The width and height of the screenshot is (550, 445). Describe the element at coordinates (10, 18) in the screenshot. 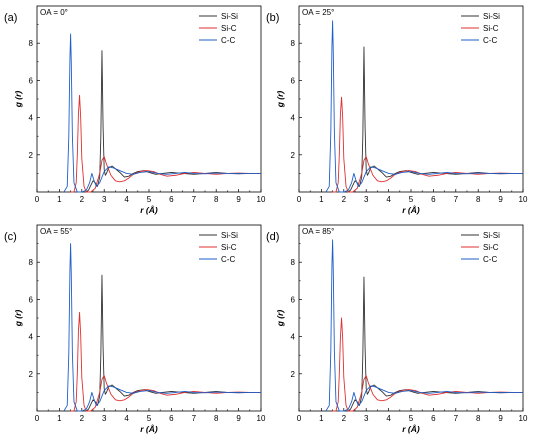

I see `panel-label: (a)` at that location.